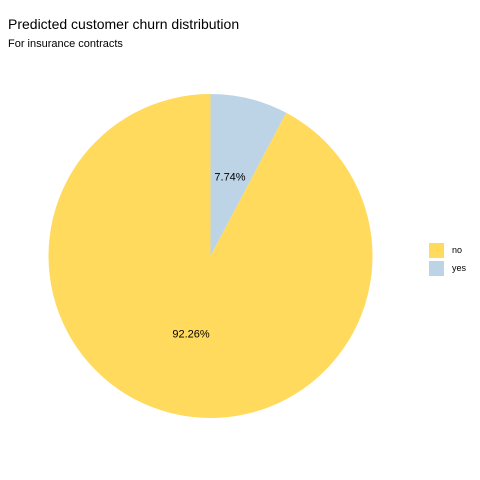  I want to click on legend: no yes, so click(447, 259).